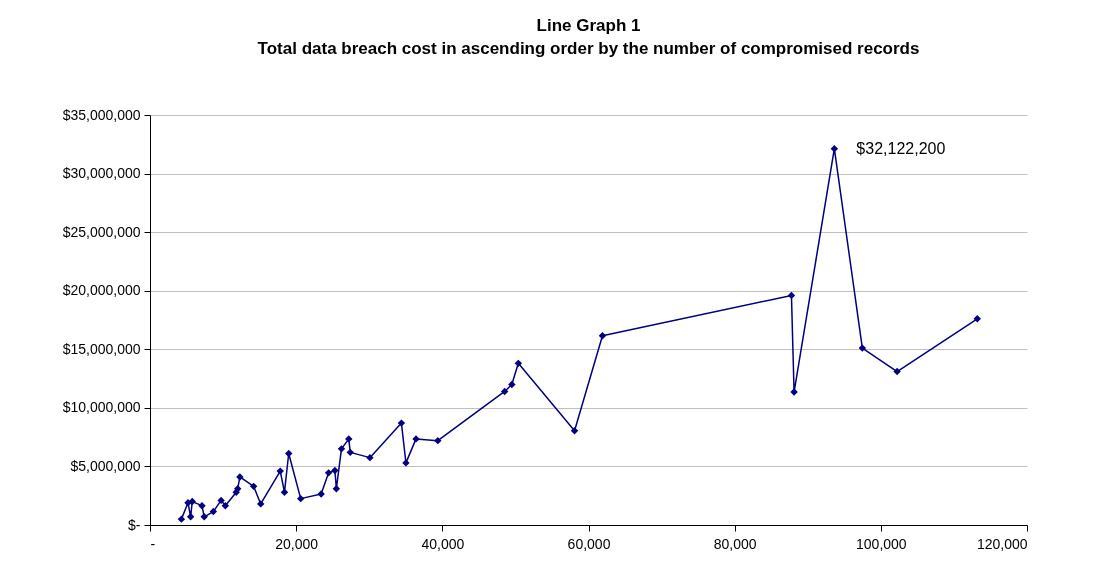 This screenshot has width=1094, height=567. Describe the element at coordinates (297, 543) in the screenshot. I see `x-tick-label: 20,000` at that location.